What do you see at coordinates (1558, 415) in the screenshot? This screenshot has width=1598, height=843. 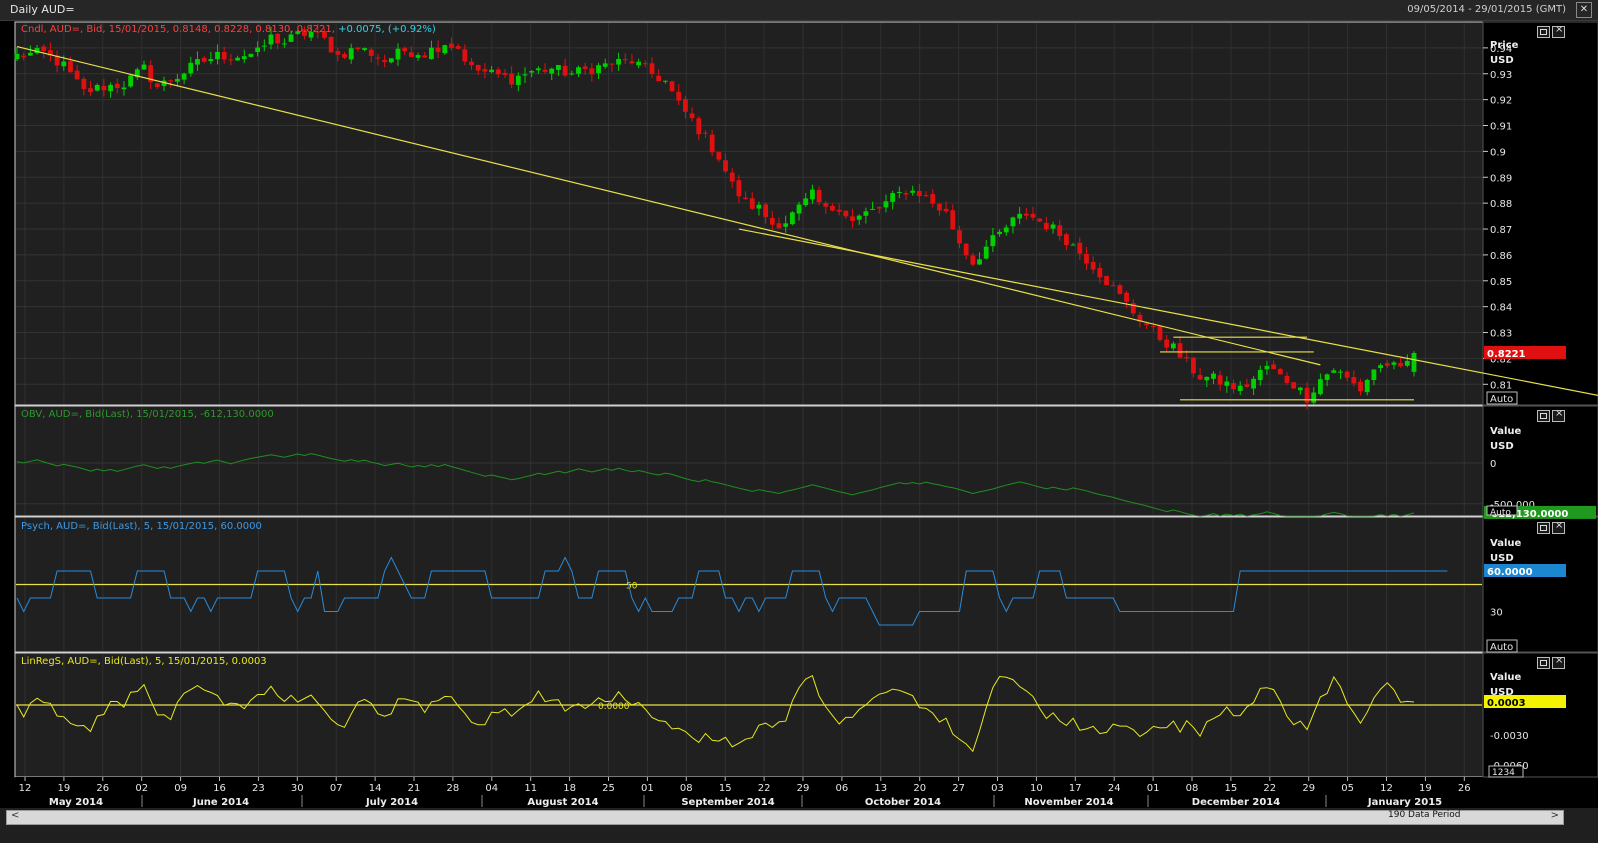 I see `obv-close-icon` at bounding box center [1558, 415].